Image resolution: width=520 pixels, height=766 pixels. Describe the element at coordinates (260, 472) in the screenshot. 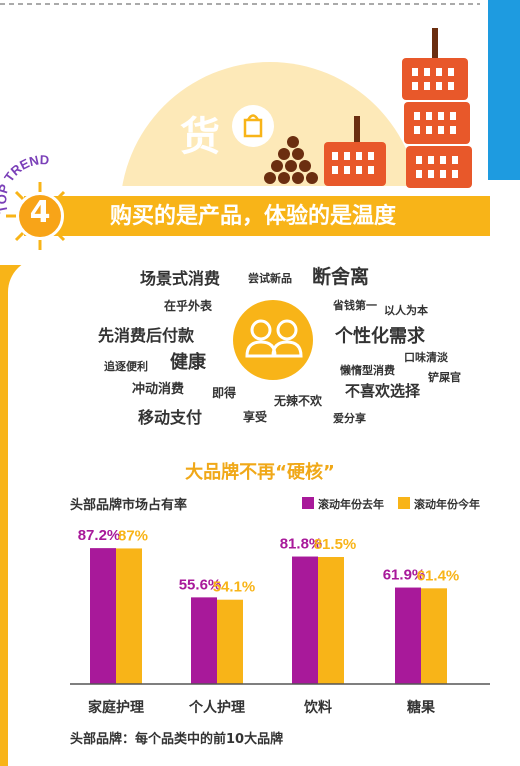

I see `chart-title: 大品牌不再“硬核”` at that location.